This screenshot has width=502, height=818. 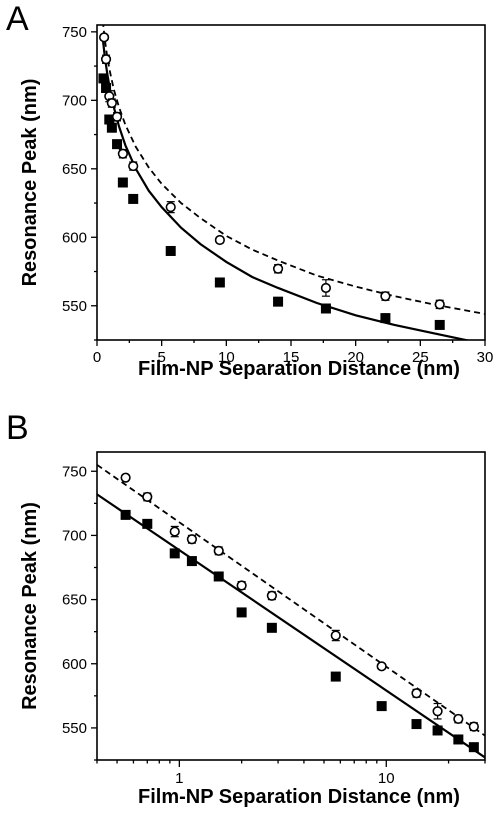 What do you see at coordinates (420, 357) in the screenshot?
I see `panel-a-x-tick-label: 25` at bounding box center [420, 357].